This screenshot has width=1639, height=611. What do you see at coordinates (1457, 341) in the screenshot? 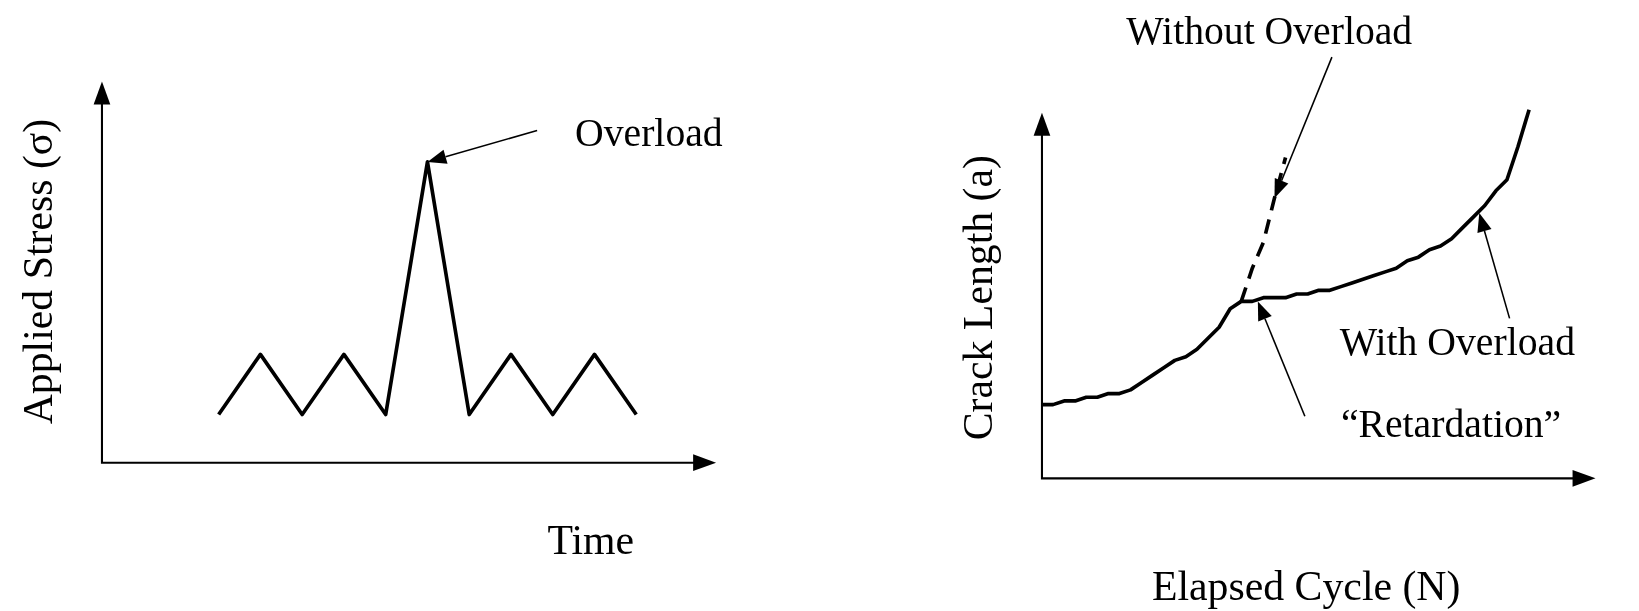
I see `legend-label: With Overload` at bounding box center [1457, 341].